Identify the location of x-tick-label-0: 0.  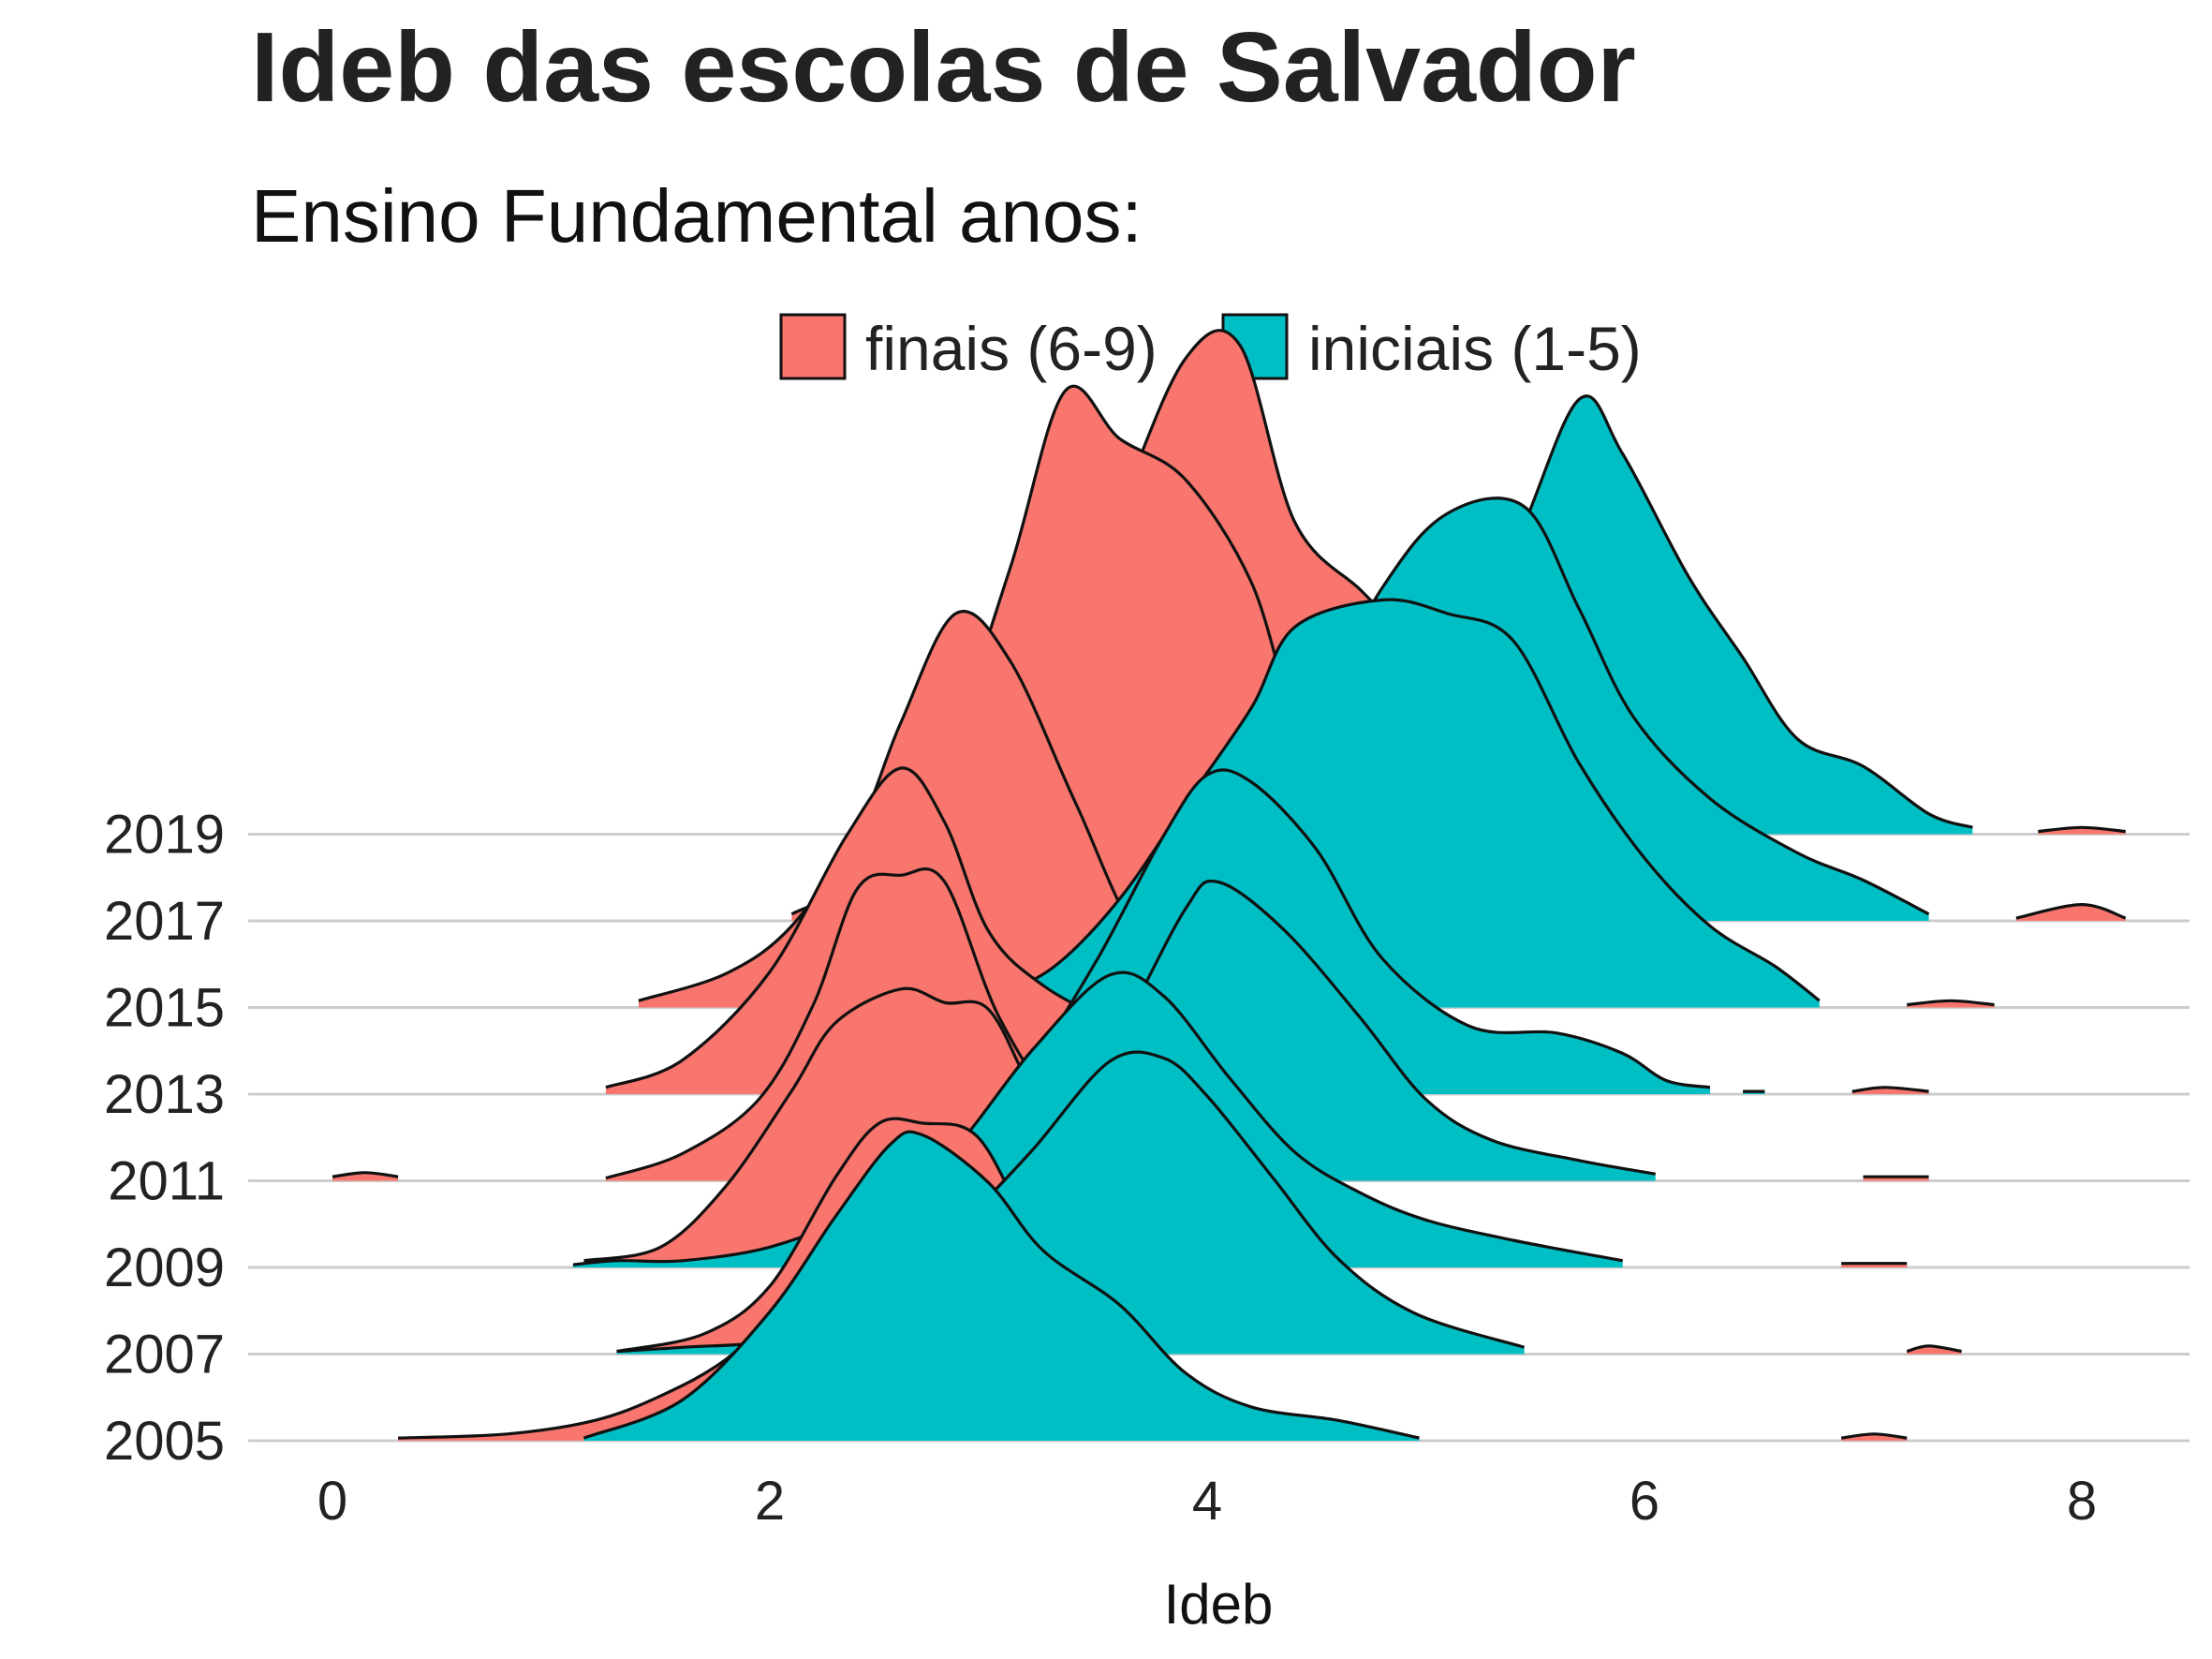
(332, 1501).